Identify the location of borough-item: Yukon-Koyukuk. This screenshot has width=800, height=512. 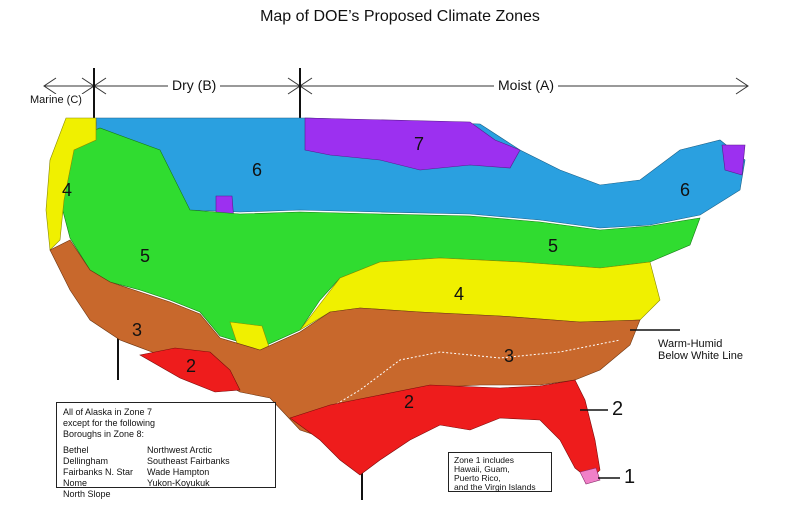
(178, 483).